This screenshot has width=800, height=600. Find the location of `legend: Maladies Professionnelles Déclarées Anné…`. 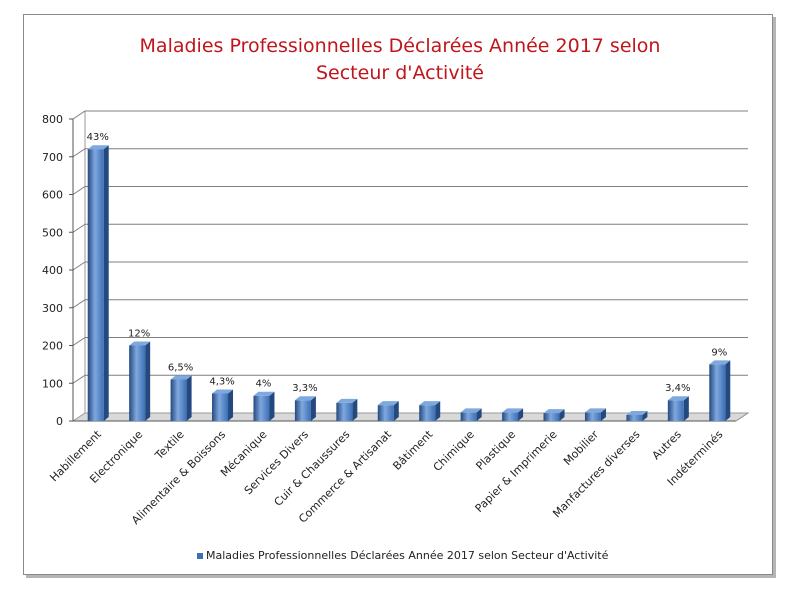

legend: Maladies Professionnelles Déclarées Anné… is located at coordinates (402, 555).